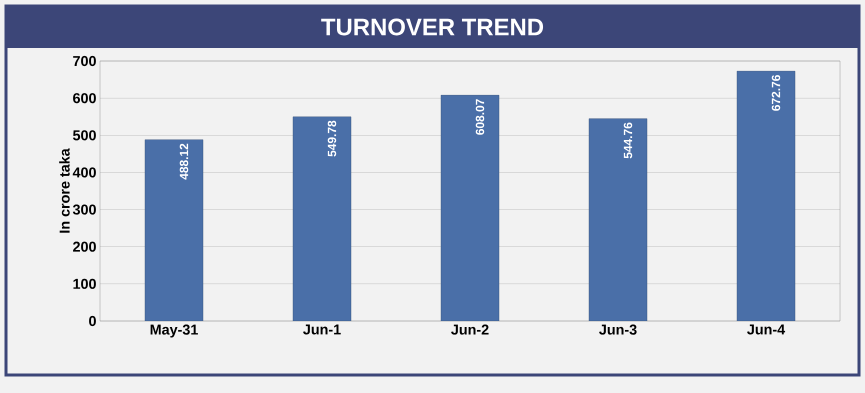 The height and width of the screenshot is (393, 865). What do you see at coordinates (84, 135) in the screenshot?
I see `y-tick-label: 500` at bounding box center [84, 135].